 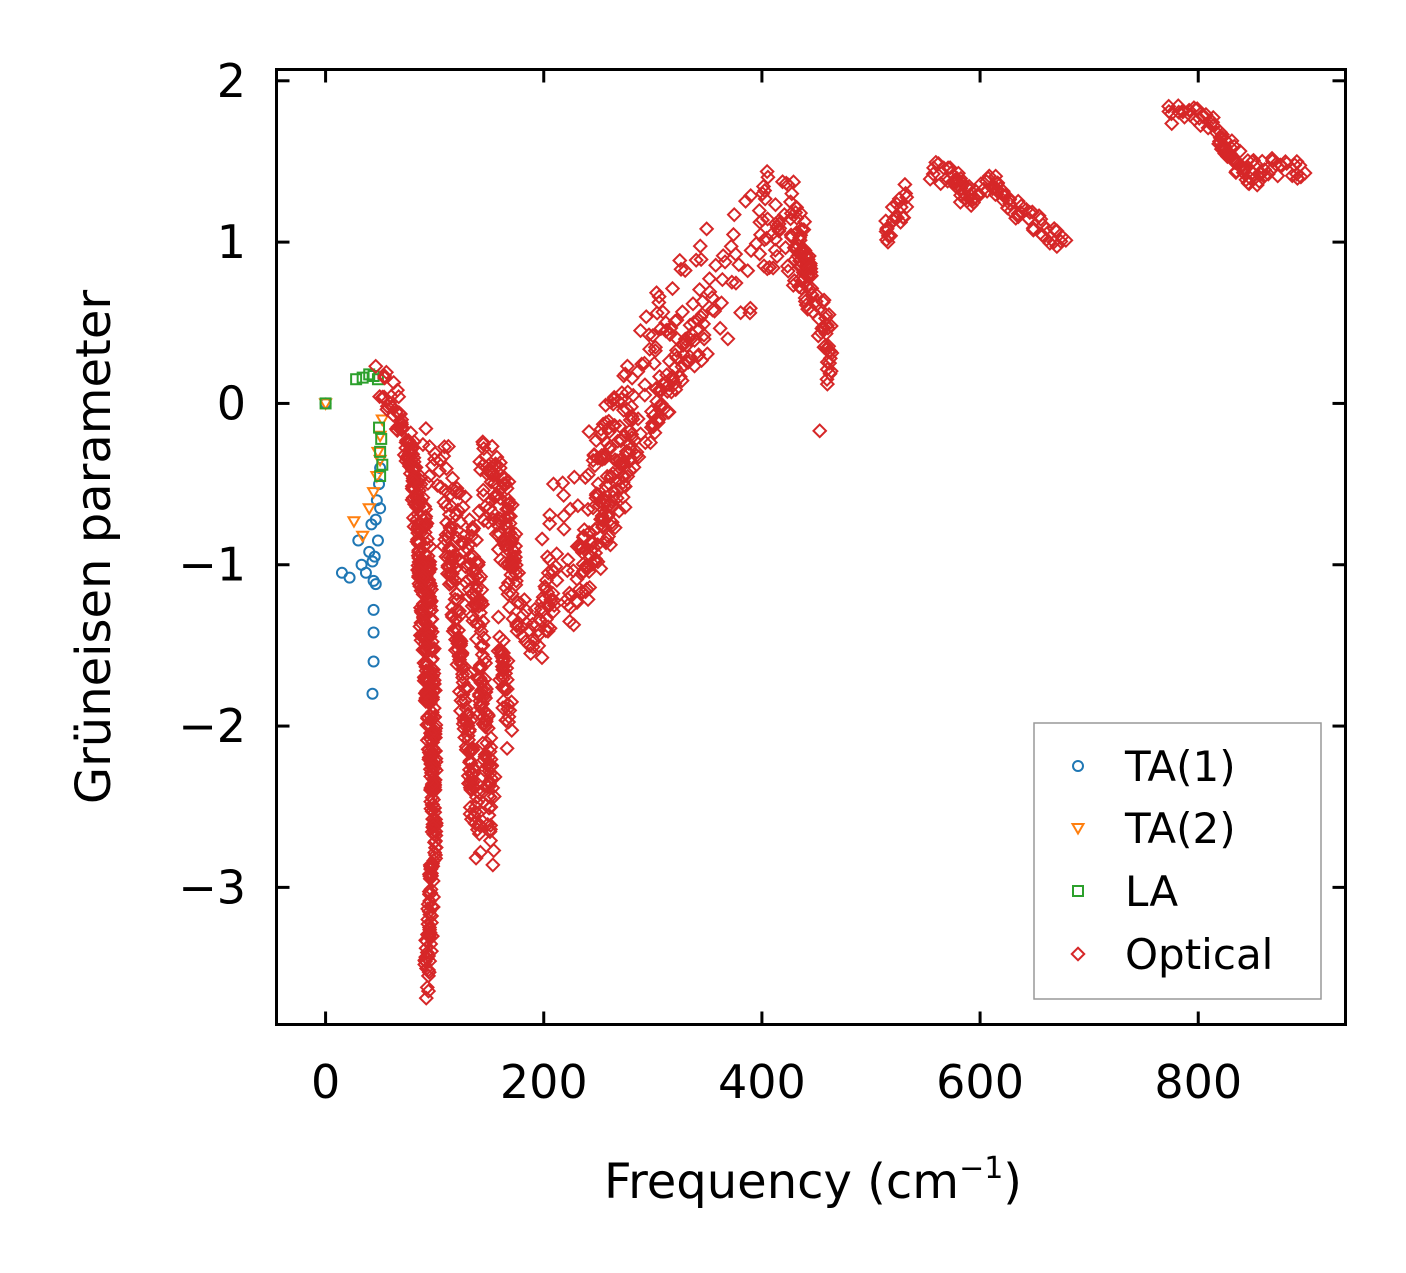 What do you see at coordinates (231, 242) in the screenshot?
I see `y-tick-label: 1` at bounding box center [231, 242].